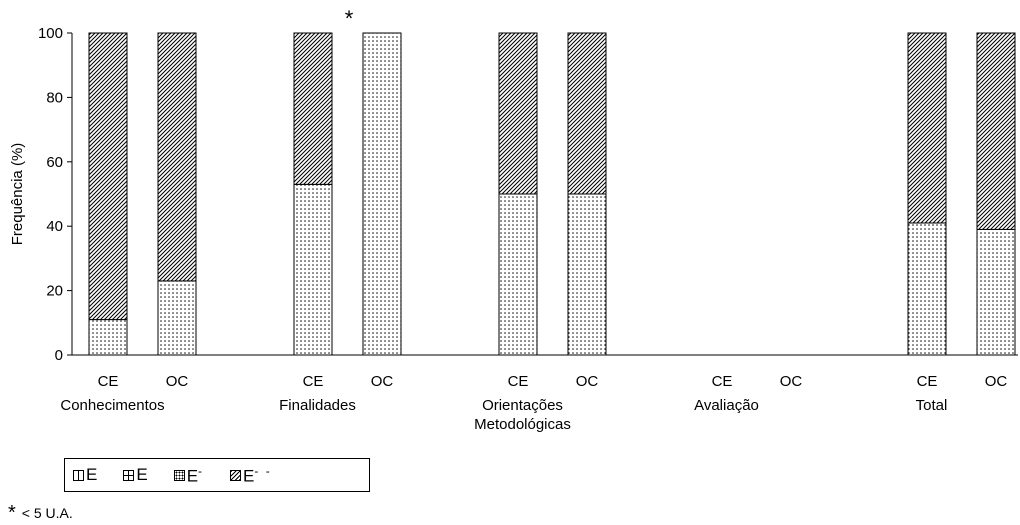 This screenshot has height=525, width=1020. I want to click on legend-item: E-, so click(189, 475).